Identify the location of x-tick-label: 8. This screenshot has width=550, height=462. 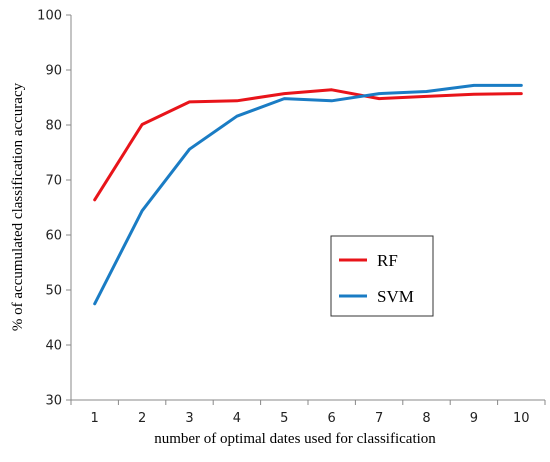
(426, 418).